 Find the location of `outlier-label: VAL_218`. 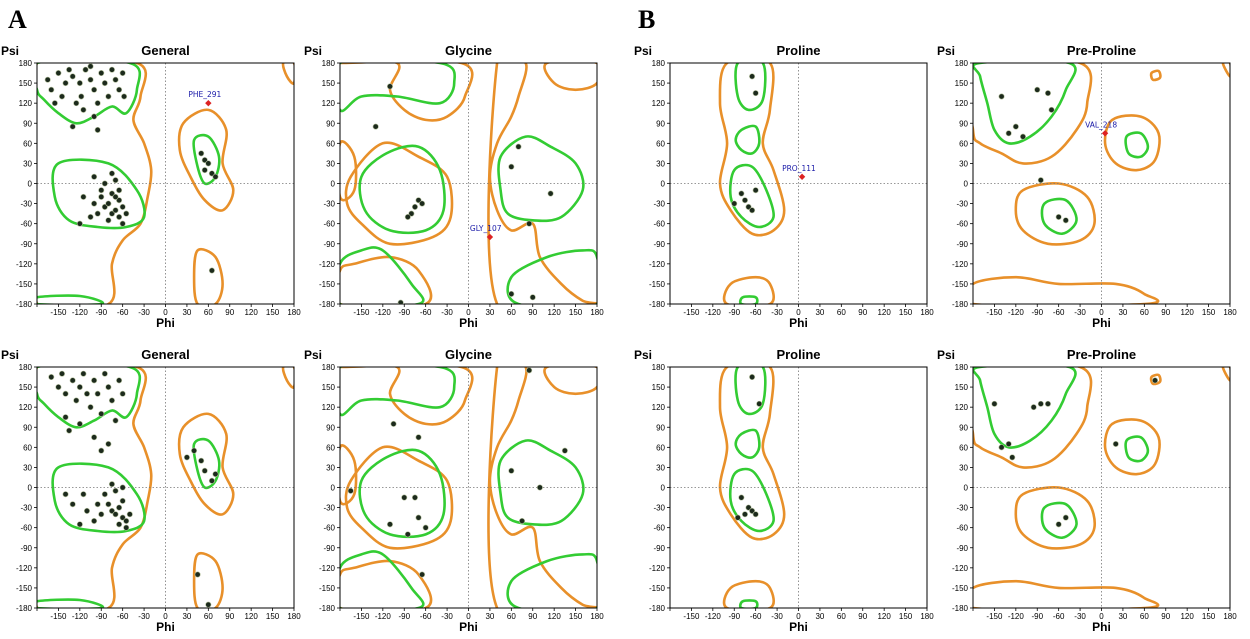

outlier-label: VAL_218 is located at coordinates (1101, 124).